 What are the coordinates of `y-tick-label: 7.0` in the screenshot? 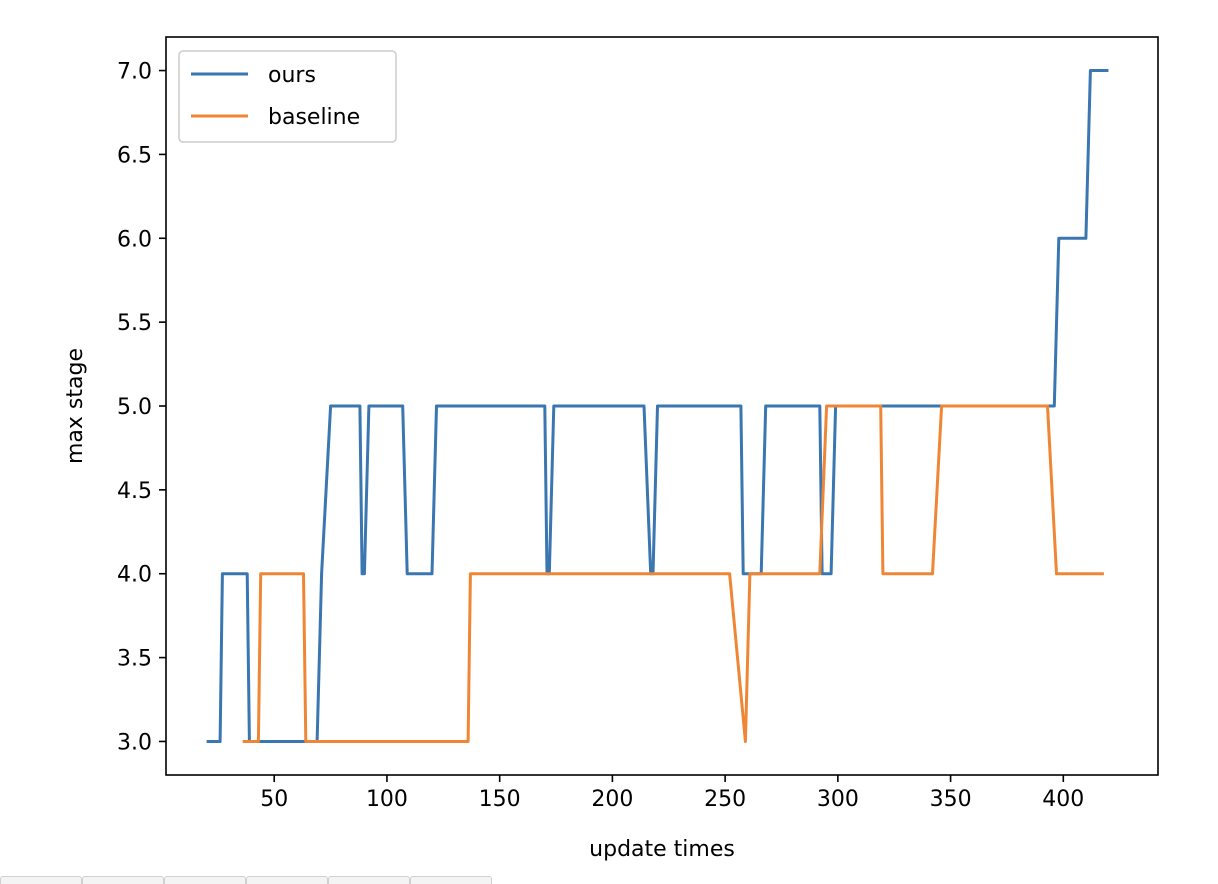 It's located at (134, 72).